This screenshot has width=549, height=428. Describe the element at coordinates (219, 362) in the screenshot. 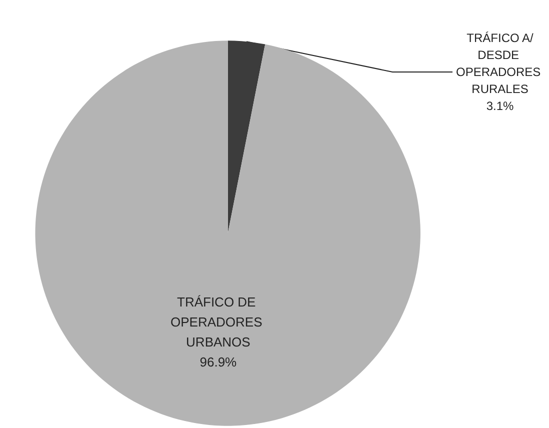

I see `data-label: 96.9%` at that location.